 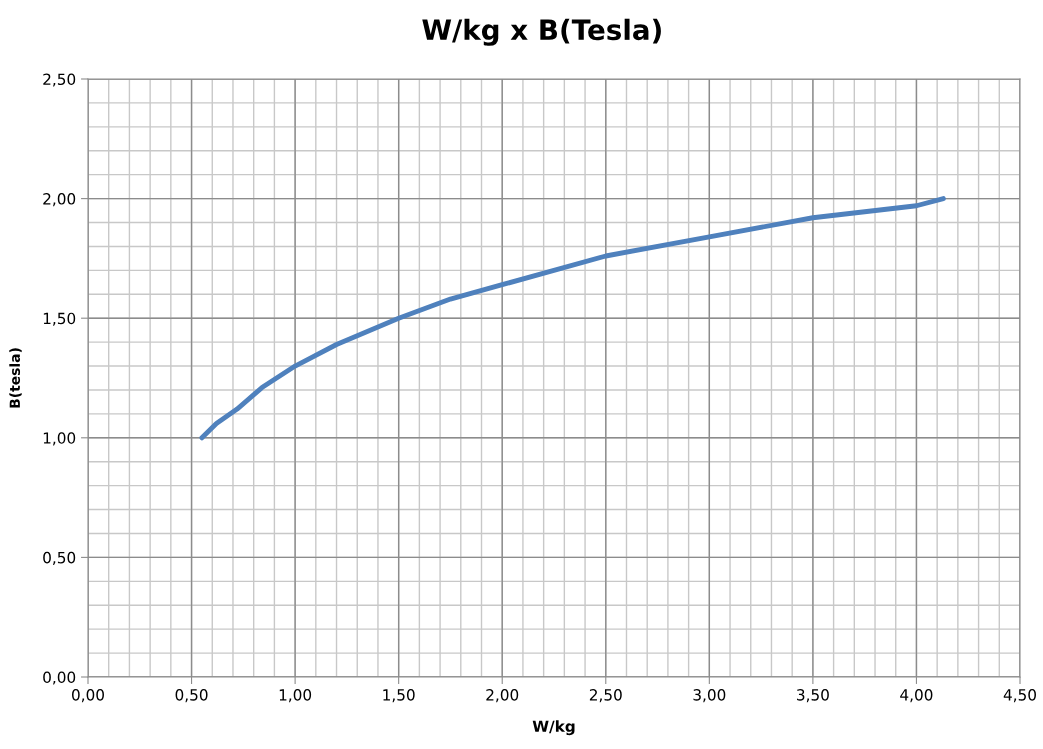 I want to click on x-axis-title: W/kg, so click(x=553, y=728).